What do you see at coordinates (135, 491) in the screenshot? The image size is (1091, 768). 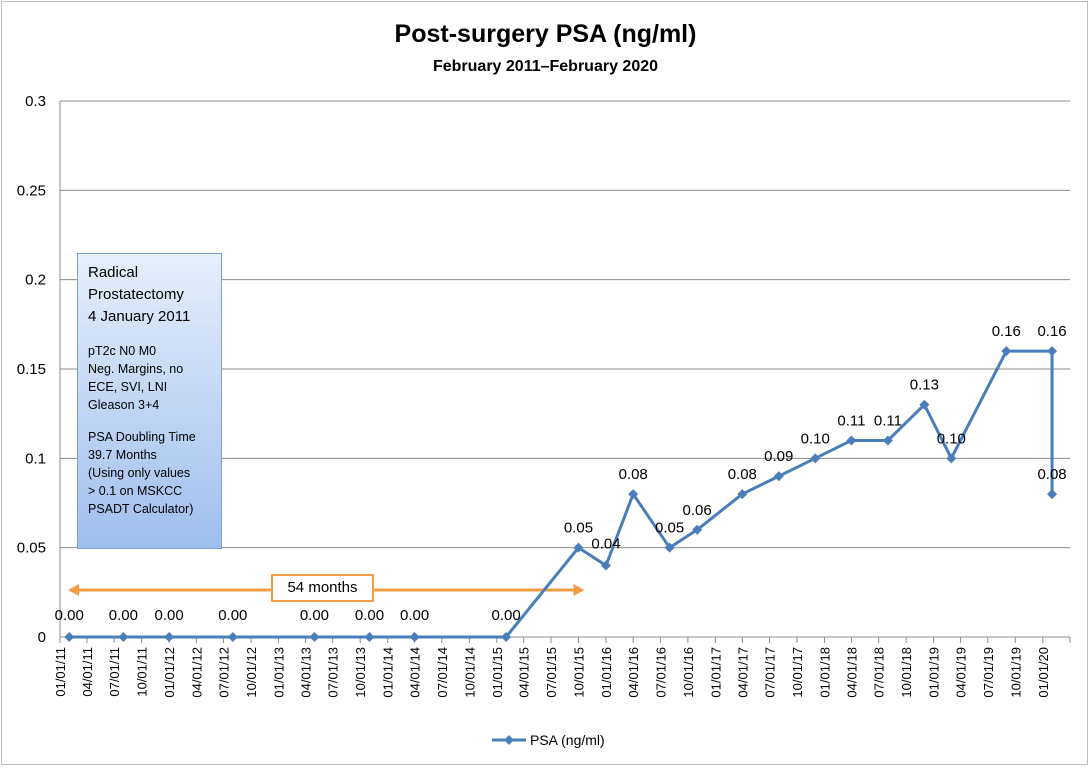 I see `info-line: > 0.1 on MSKCC` at bounding box center [135, 491].